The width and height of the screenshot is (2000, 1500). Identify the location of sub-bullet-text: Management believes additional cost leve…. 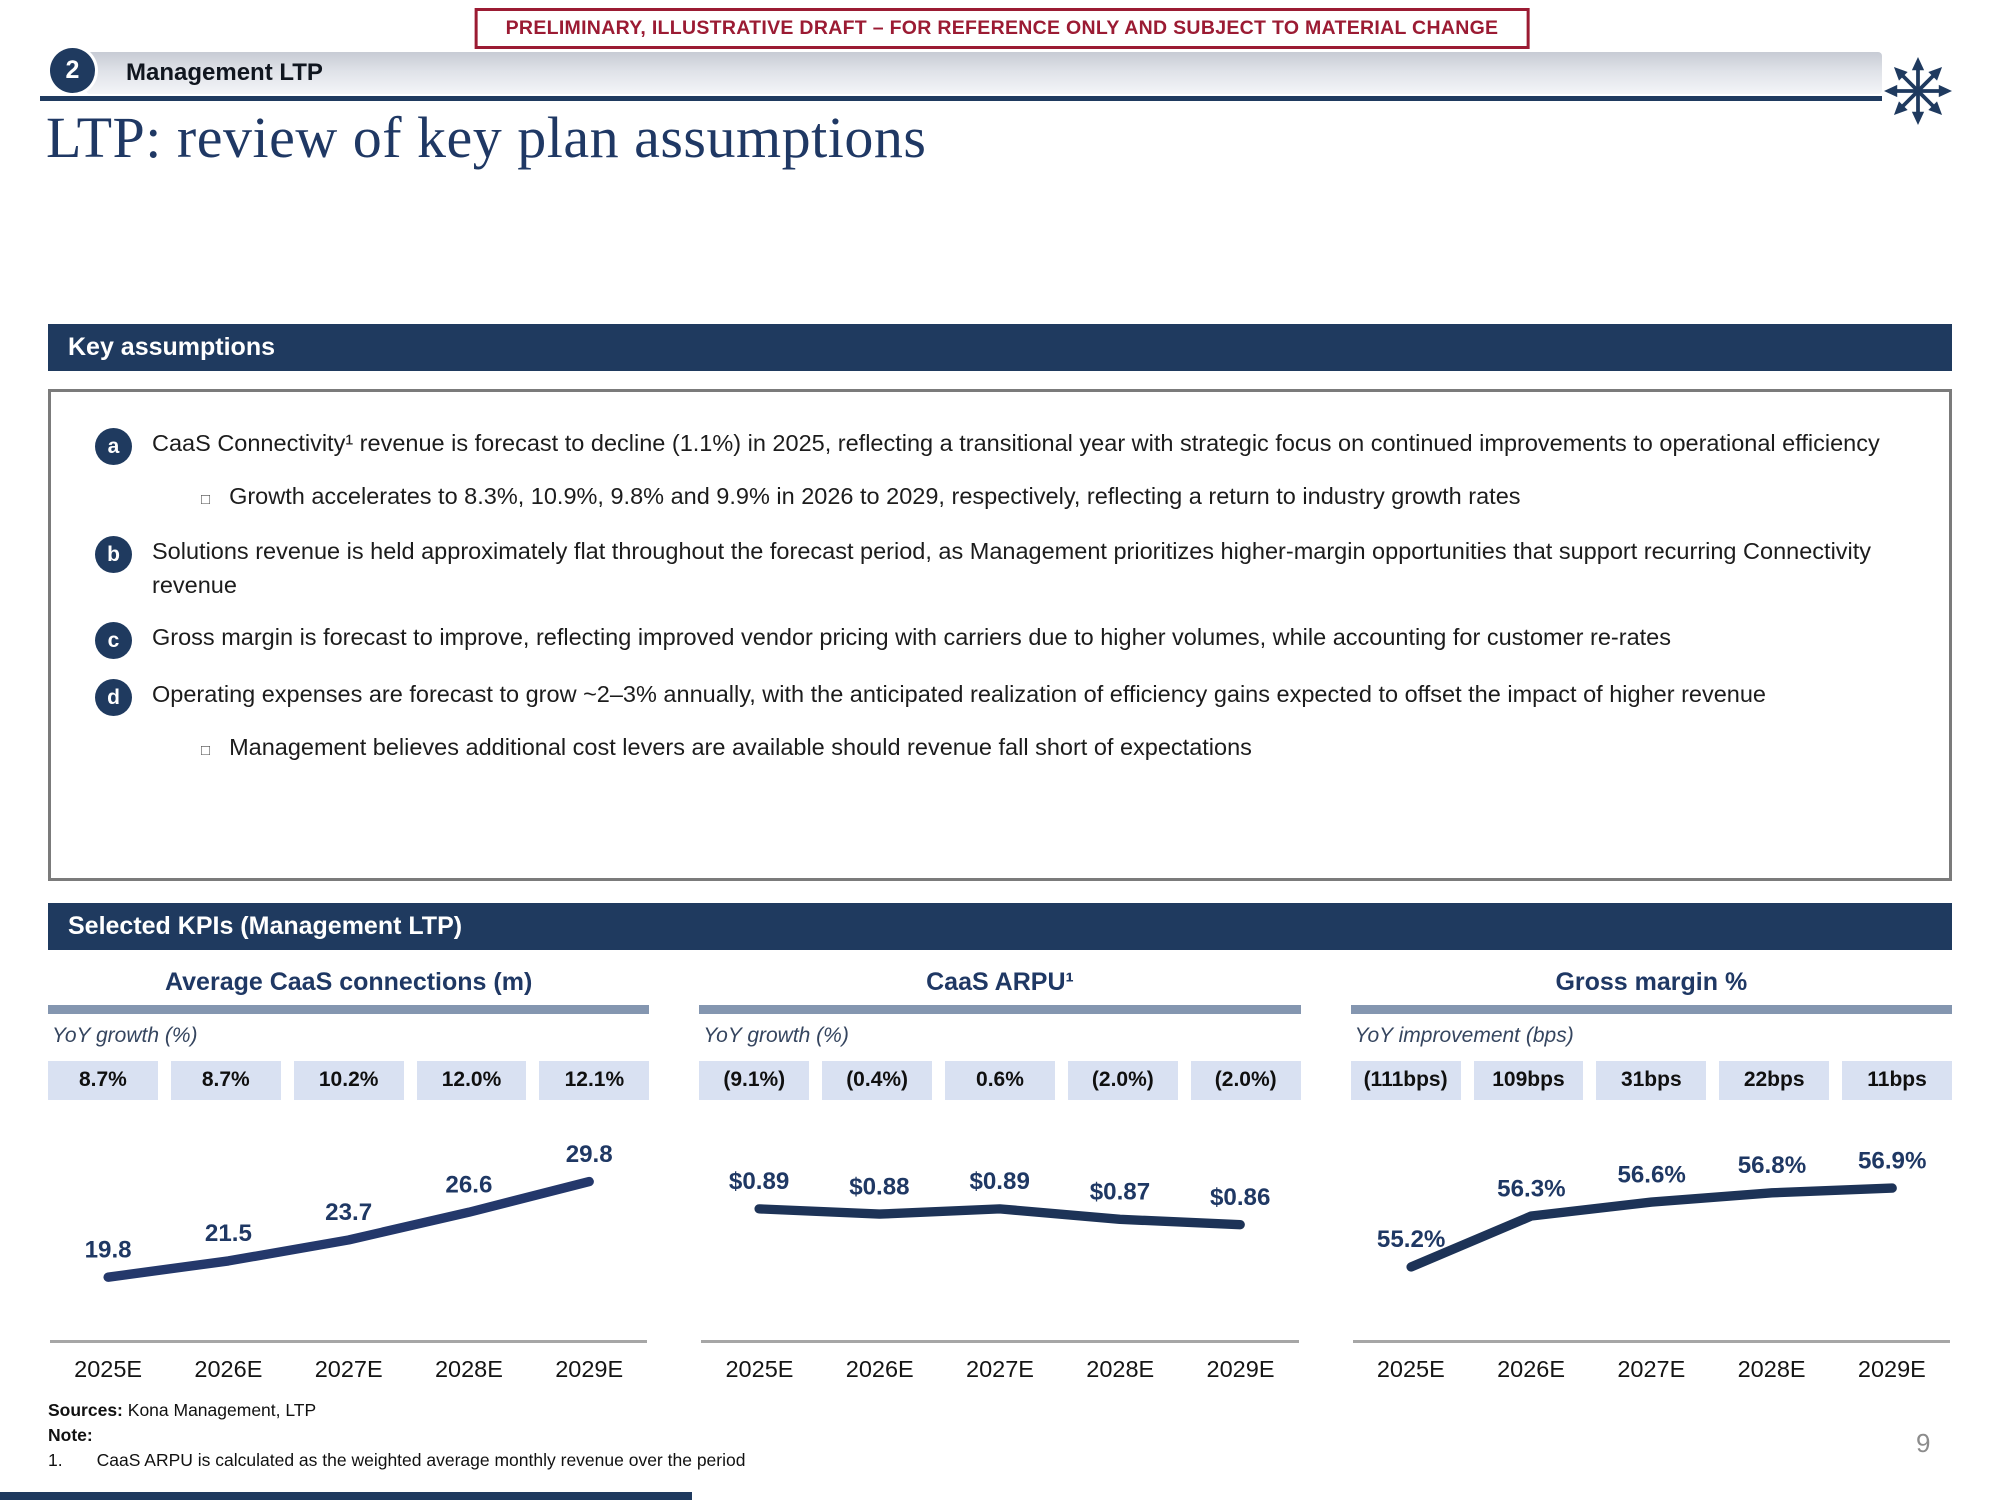
(740, 747).